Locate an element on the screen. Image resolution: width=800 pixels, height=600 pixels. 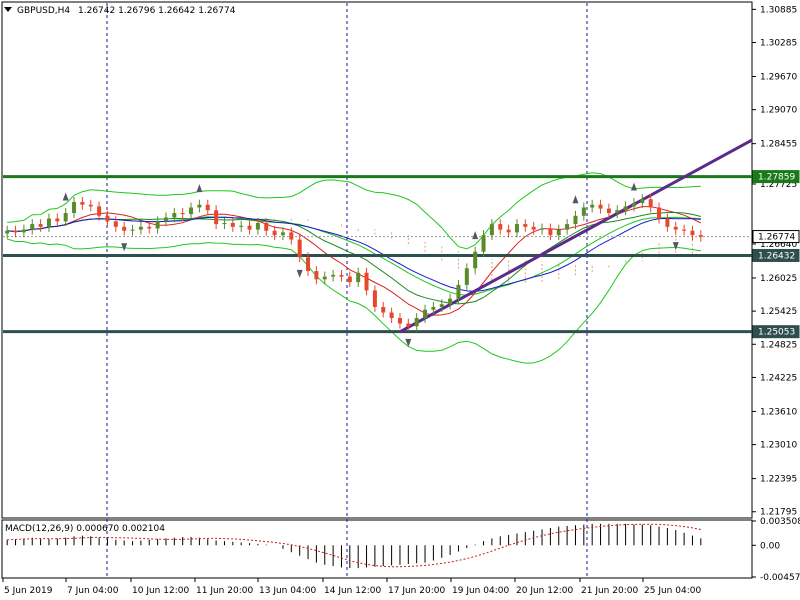
bollinger-upper is located at coordinates (354, 211).